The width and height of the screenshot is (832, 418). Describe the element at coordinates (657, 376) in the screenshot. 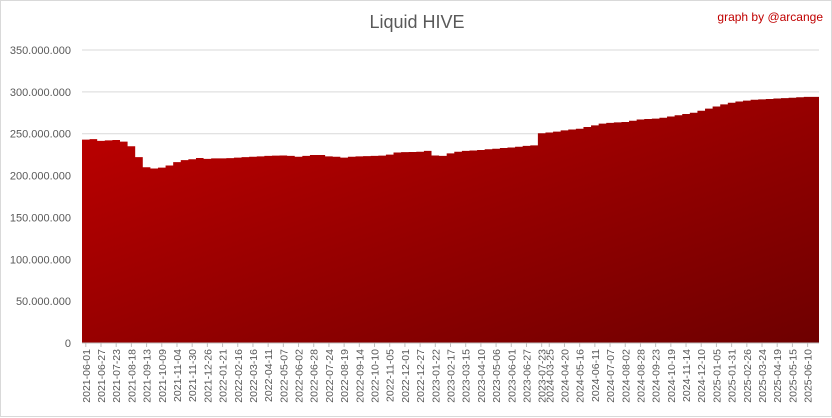

I see `x-tick-label: 2024-09-23` at that location.